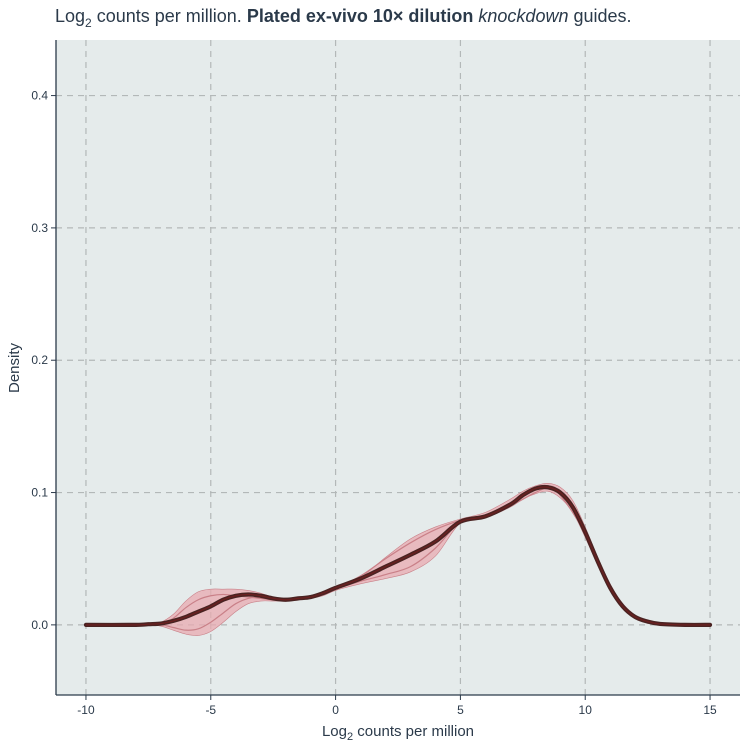  I want to click on y-tick-label: 0.1, so click(39, 493).